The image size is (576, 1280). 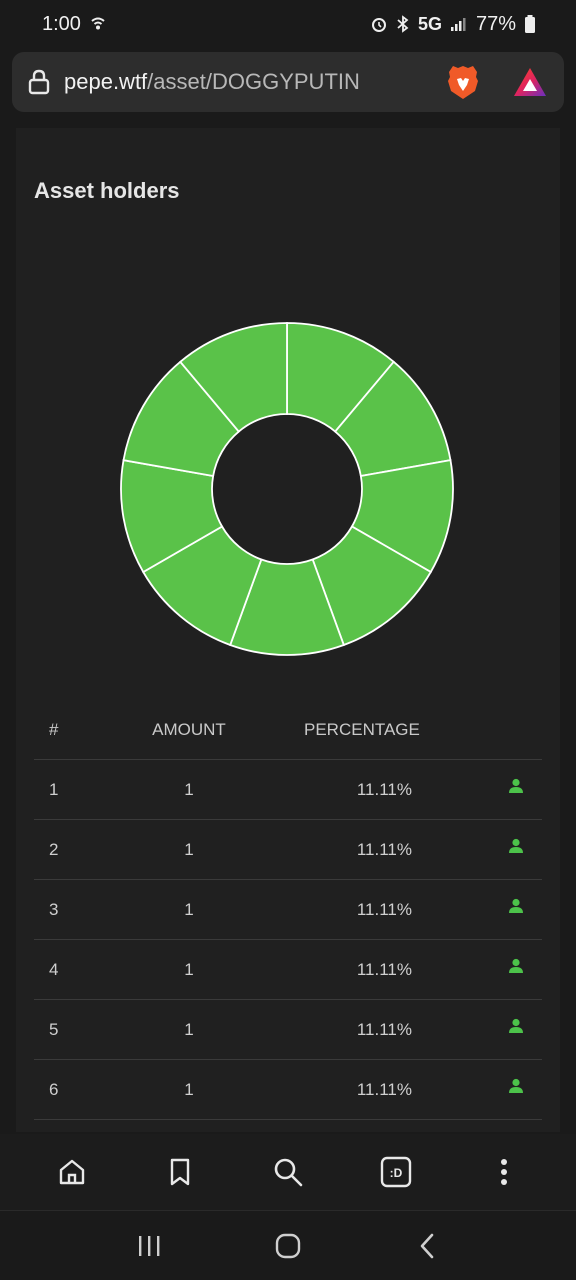 I want to click on header-num: #, so click(x=54, y=729).